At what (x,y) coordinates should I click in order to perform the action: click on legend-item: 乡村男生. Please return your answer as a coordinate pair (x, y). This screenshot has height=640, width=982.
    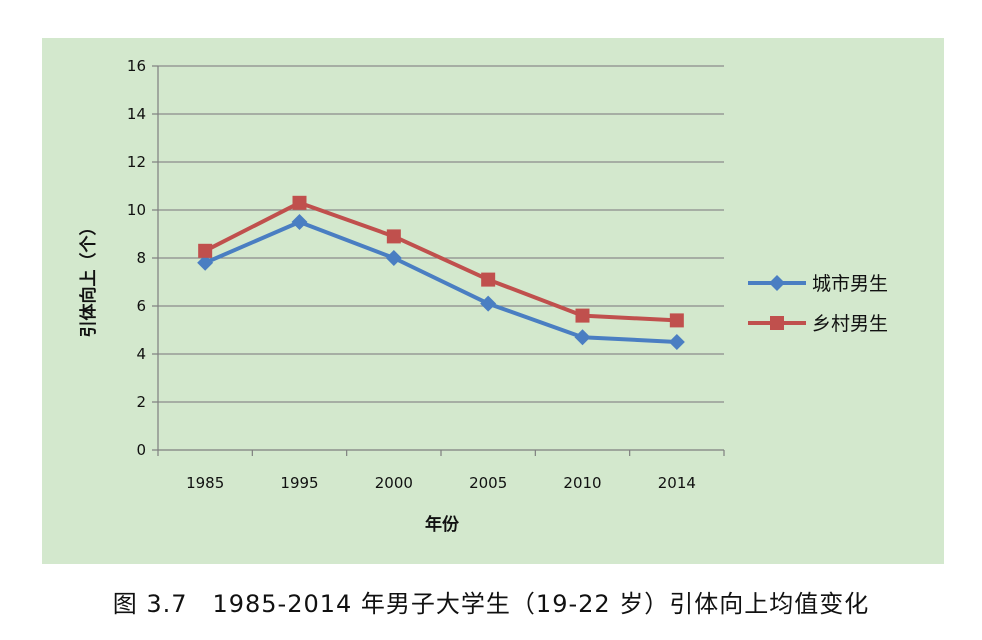
    Looking at the image, I should click on (818, 324).